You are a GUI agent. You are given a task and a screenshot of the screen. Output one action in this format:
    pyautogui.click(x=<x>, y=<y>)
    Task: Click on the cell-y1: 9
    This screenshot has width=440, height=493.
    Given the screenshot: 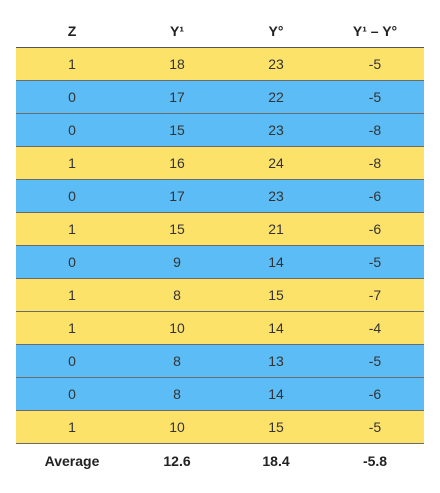 What is the action you would take?
    pyautogui.click(x=177, y=262)
    